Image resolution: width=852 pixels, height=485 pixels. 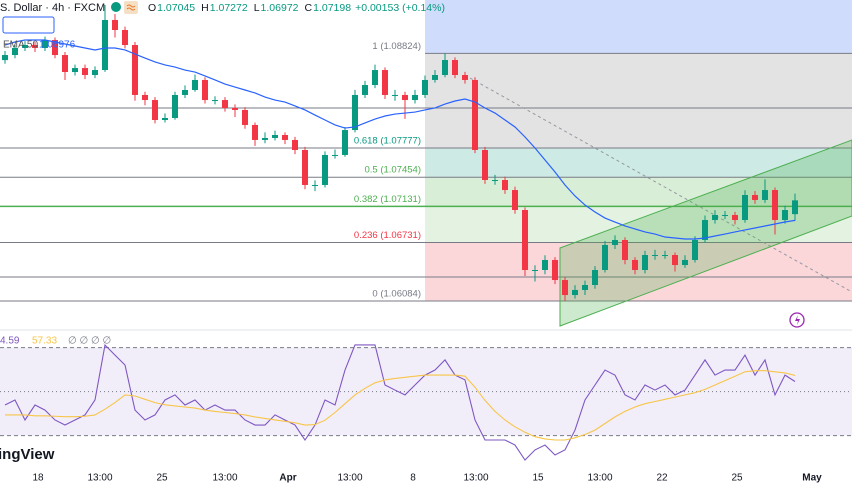 I want to click on lightning-glyph, so click(x=797, y=320).